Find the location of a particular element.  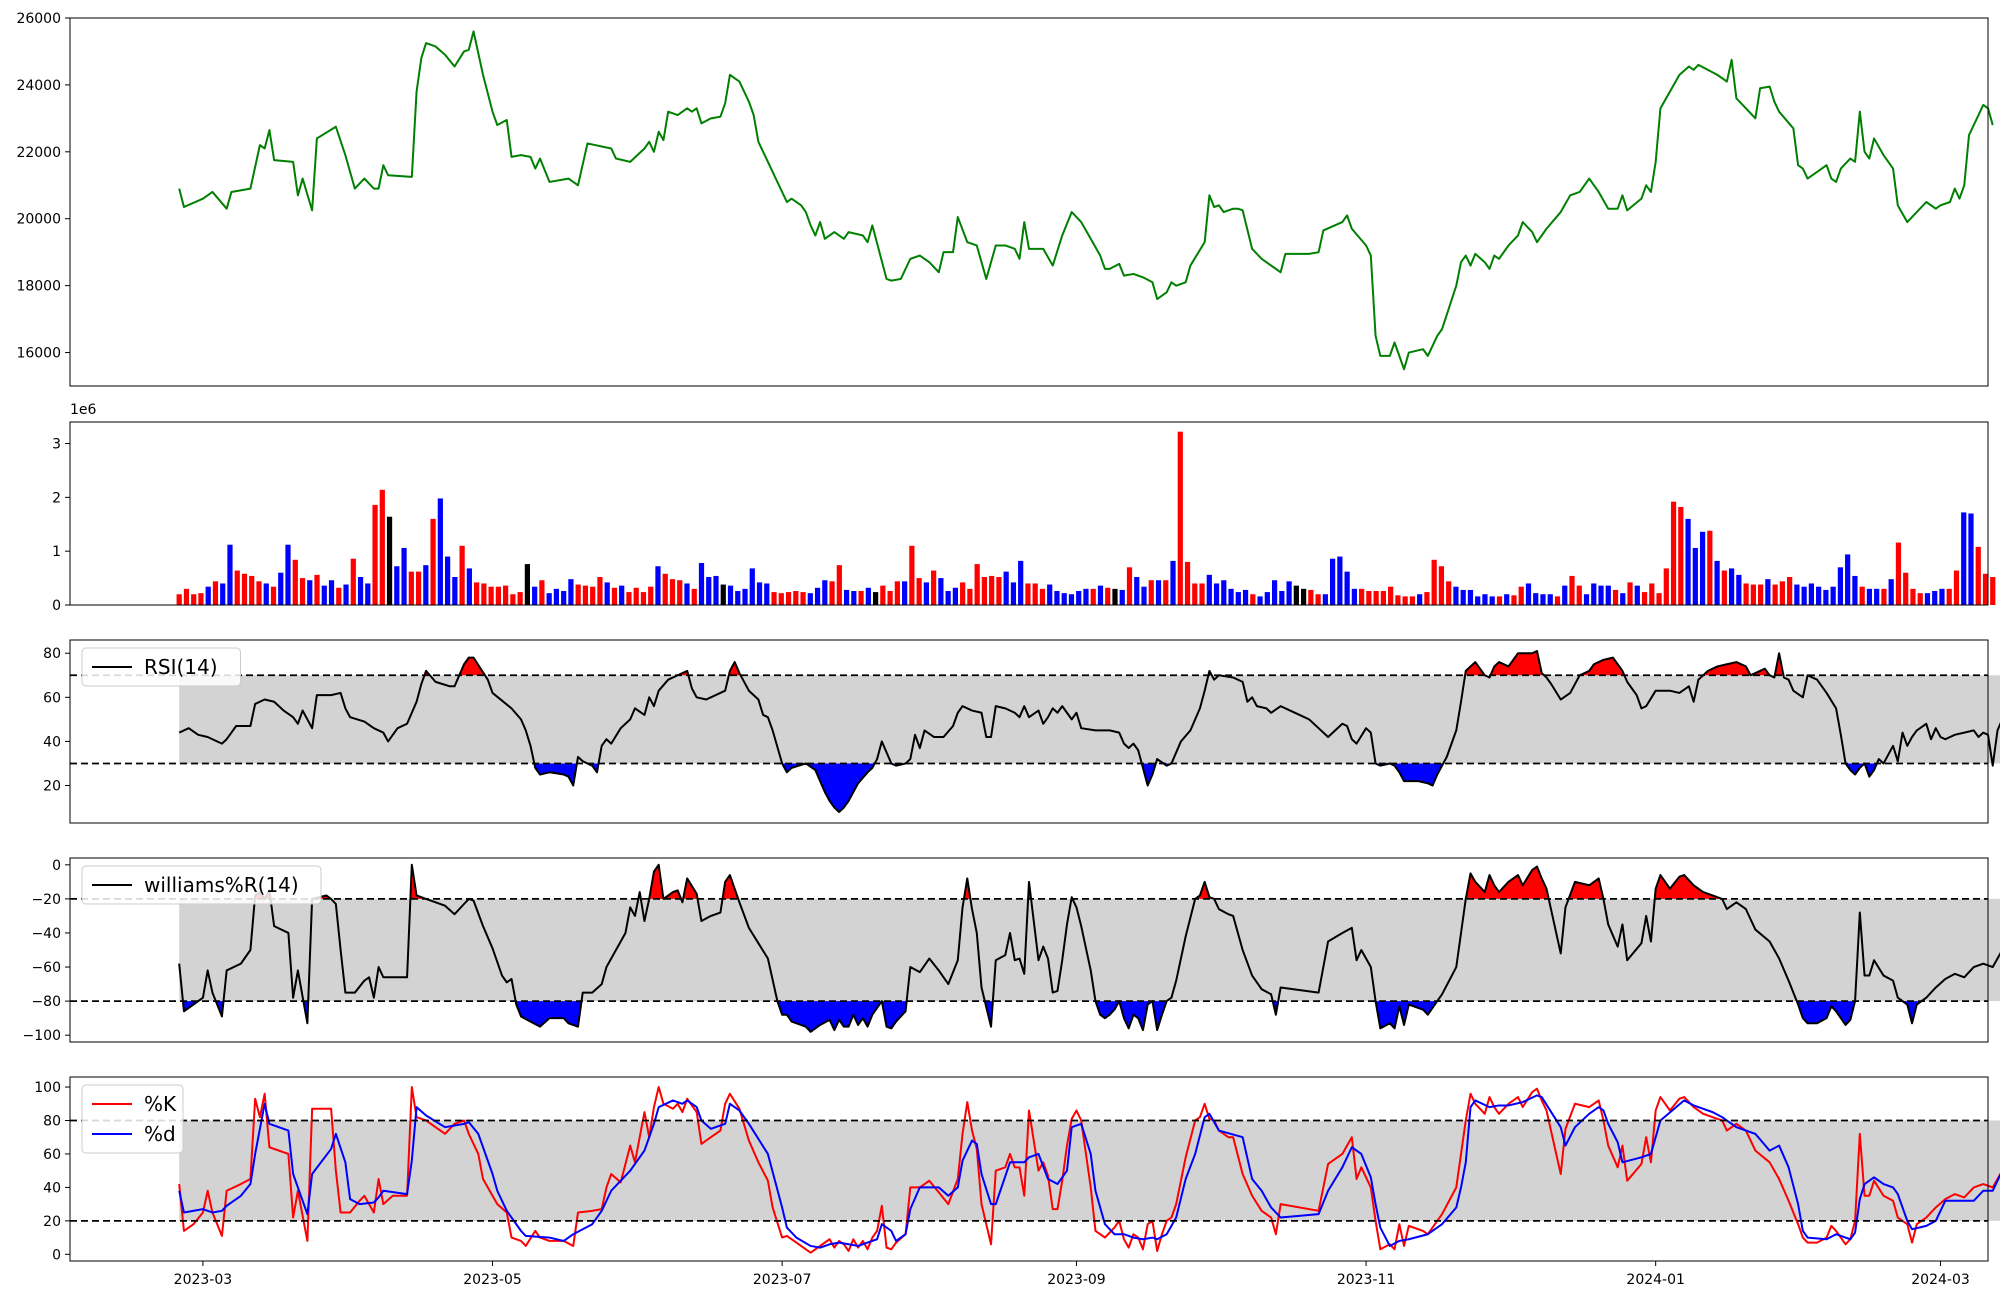

williams-r-legend is located at coordinates (201, 885).